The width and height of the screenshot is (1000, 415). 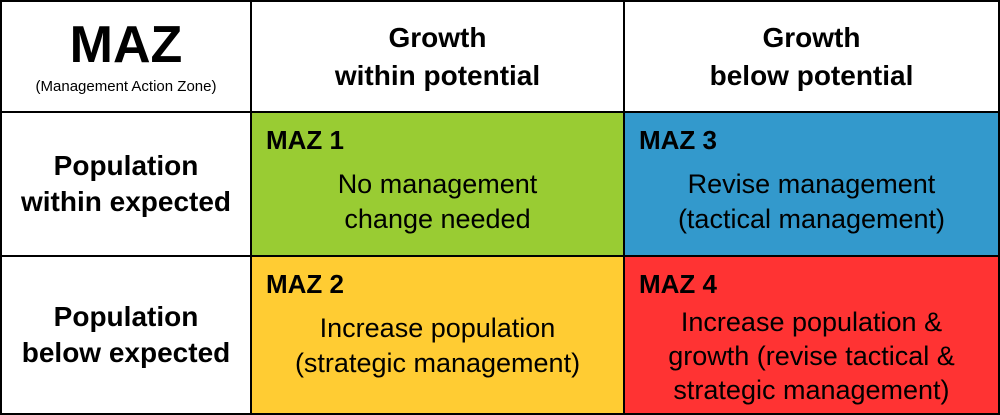 What do you see at coordinates (305, 284) in the screenshot?
I see `zone-label: MAZ 2` at bounding box center [305, 284].